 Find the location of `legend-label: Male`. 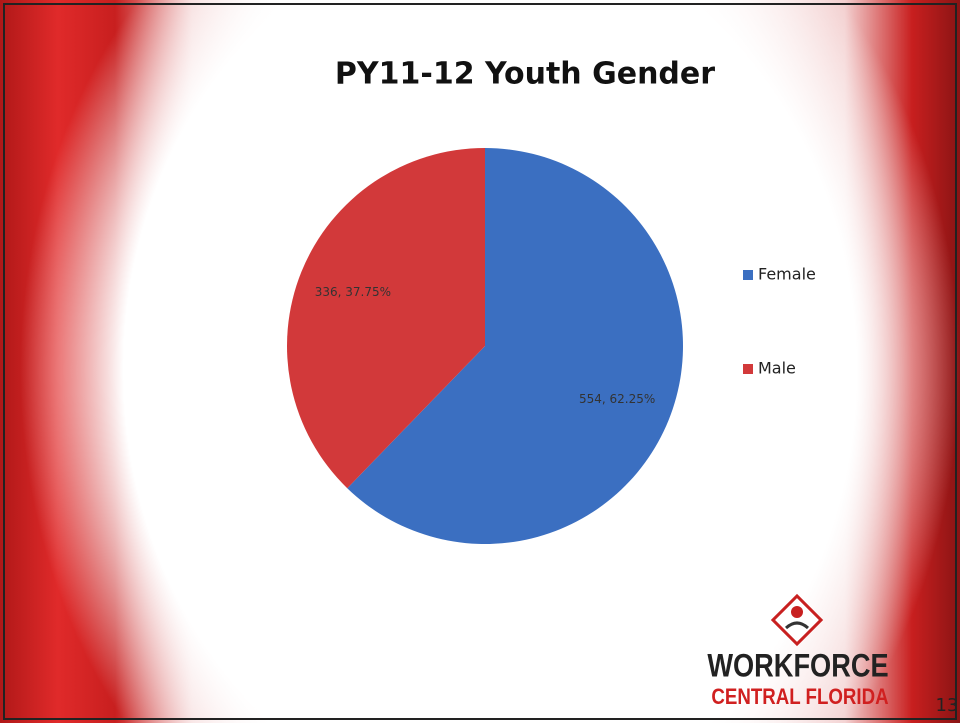

legend-label: Male is located at coordinates (777, 368).